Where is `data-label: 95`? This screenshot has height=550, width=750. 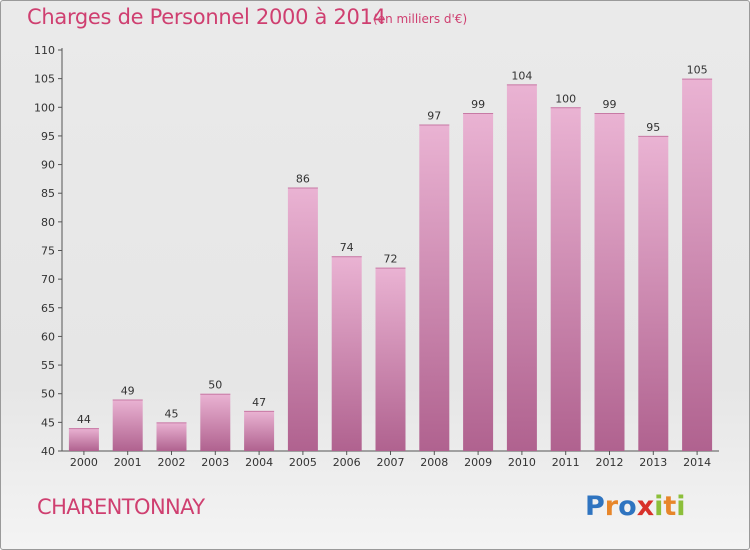 data-label: 95 is located at coordinates (653, 127).